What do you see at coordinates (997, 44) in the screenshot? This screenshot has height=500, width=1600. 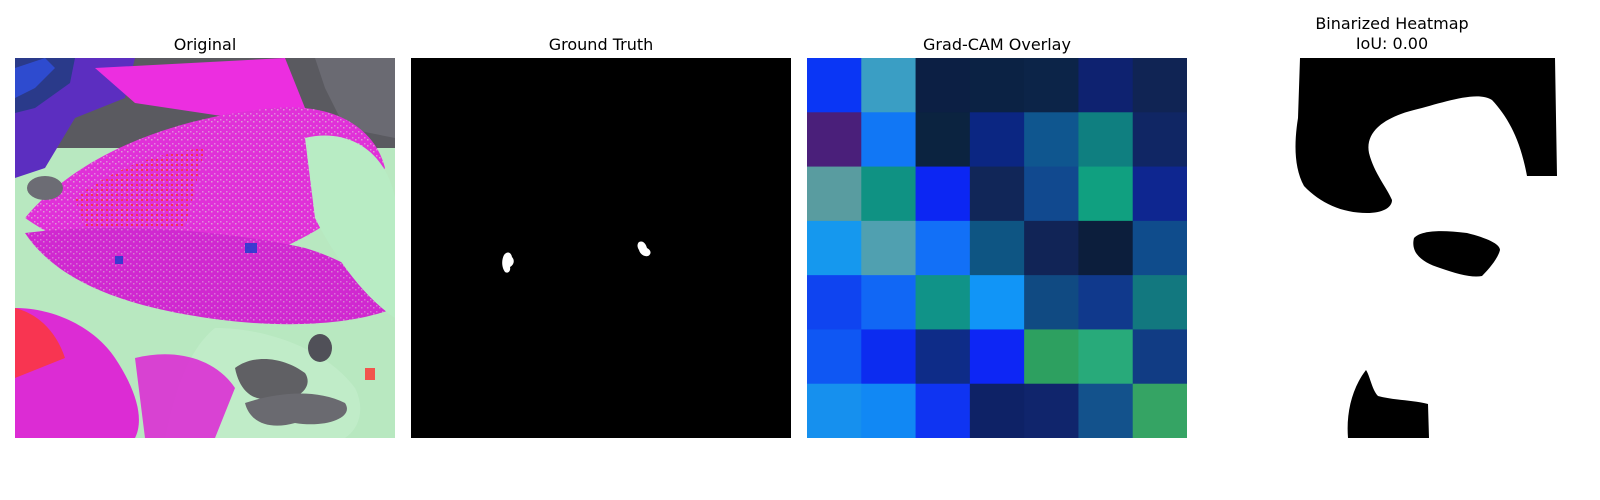 I see `gradcam-overlay-title: Grad-CAM Overlay` at bounding box center [997, 44].